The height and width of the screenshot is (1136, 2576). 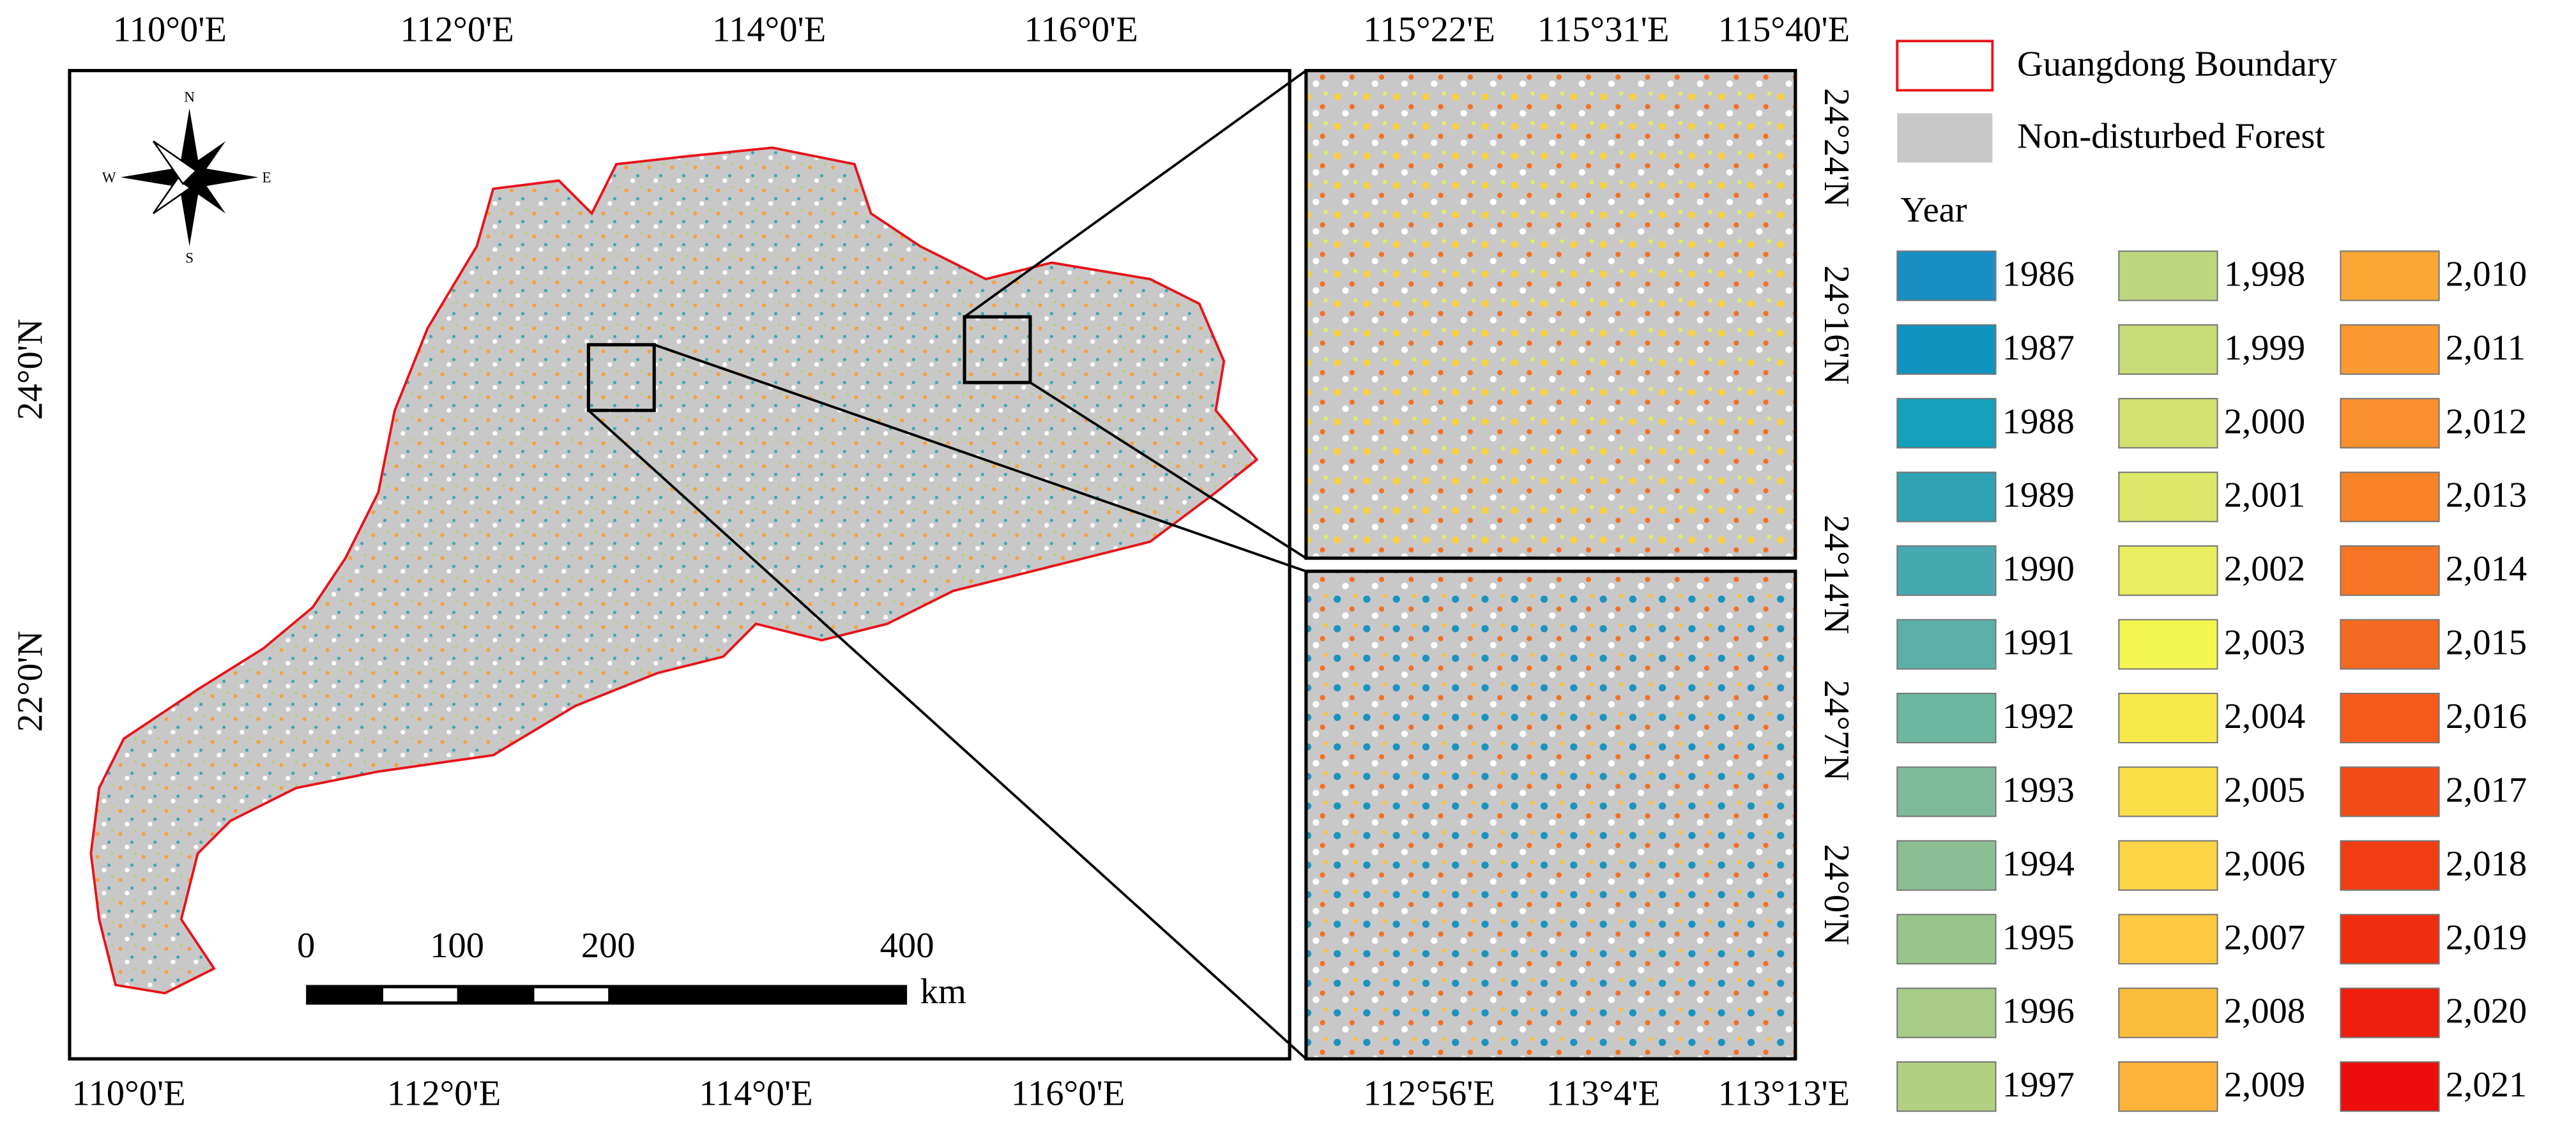 I want to click on legend-label: 2,018, so click(x=2486, y=864).